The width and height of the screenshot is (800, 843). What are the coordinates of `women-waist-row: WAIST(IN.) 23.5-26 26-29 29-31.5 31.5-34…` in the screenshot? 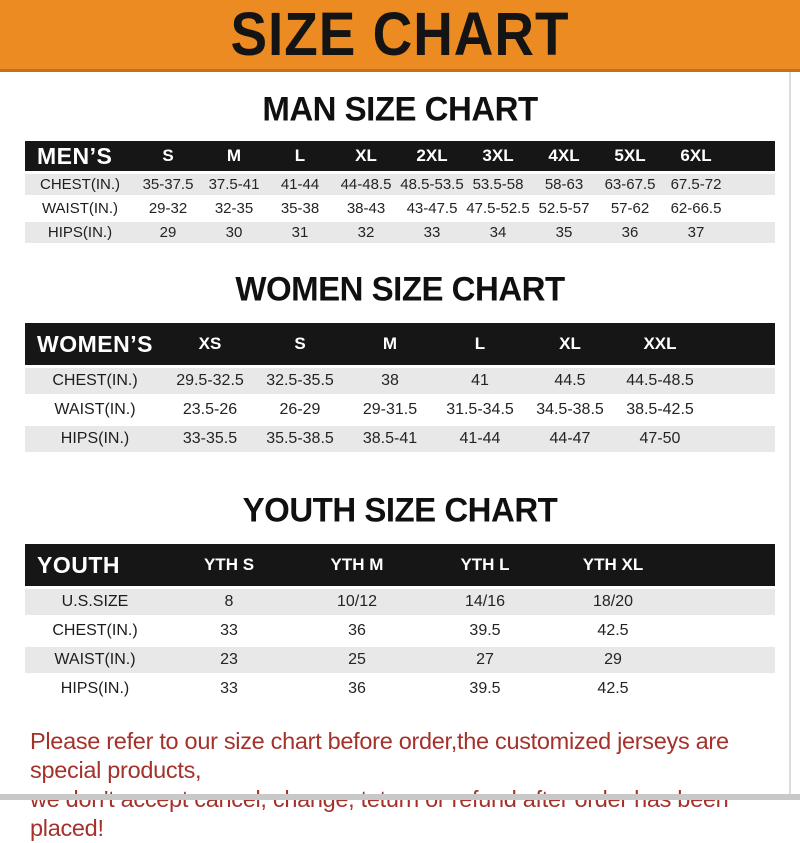 It's located at (400, 410).